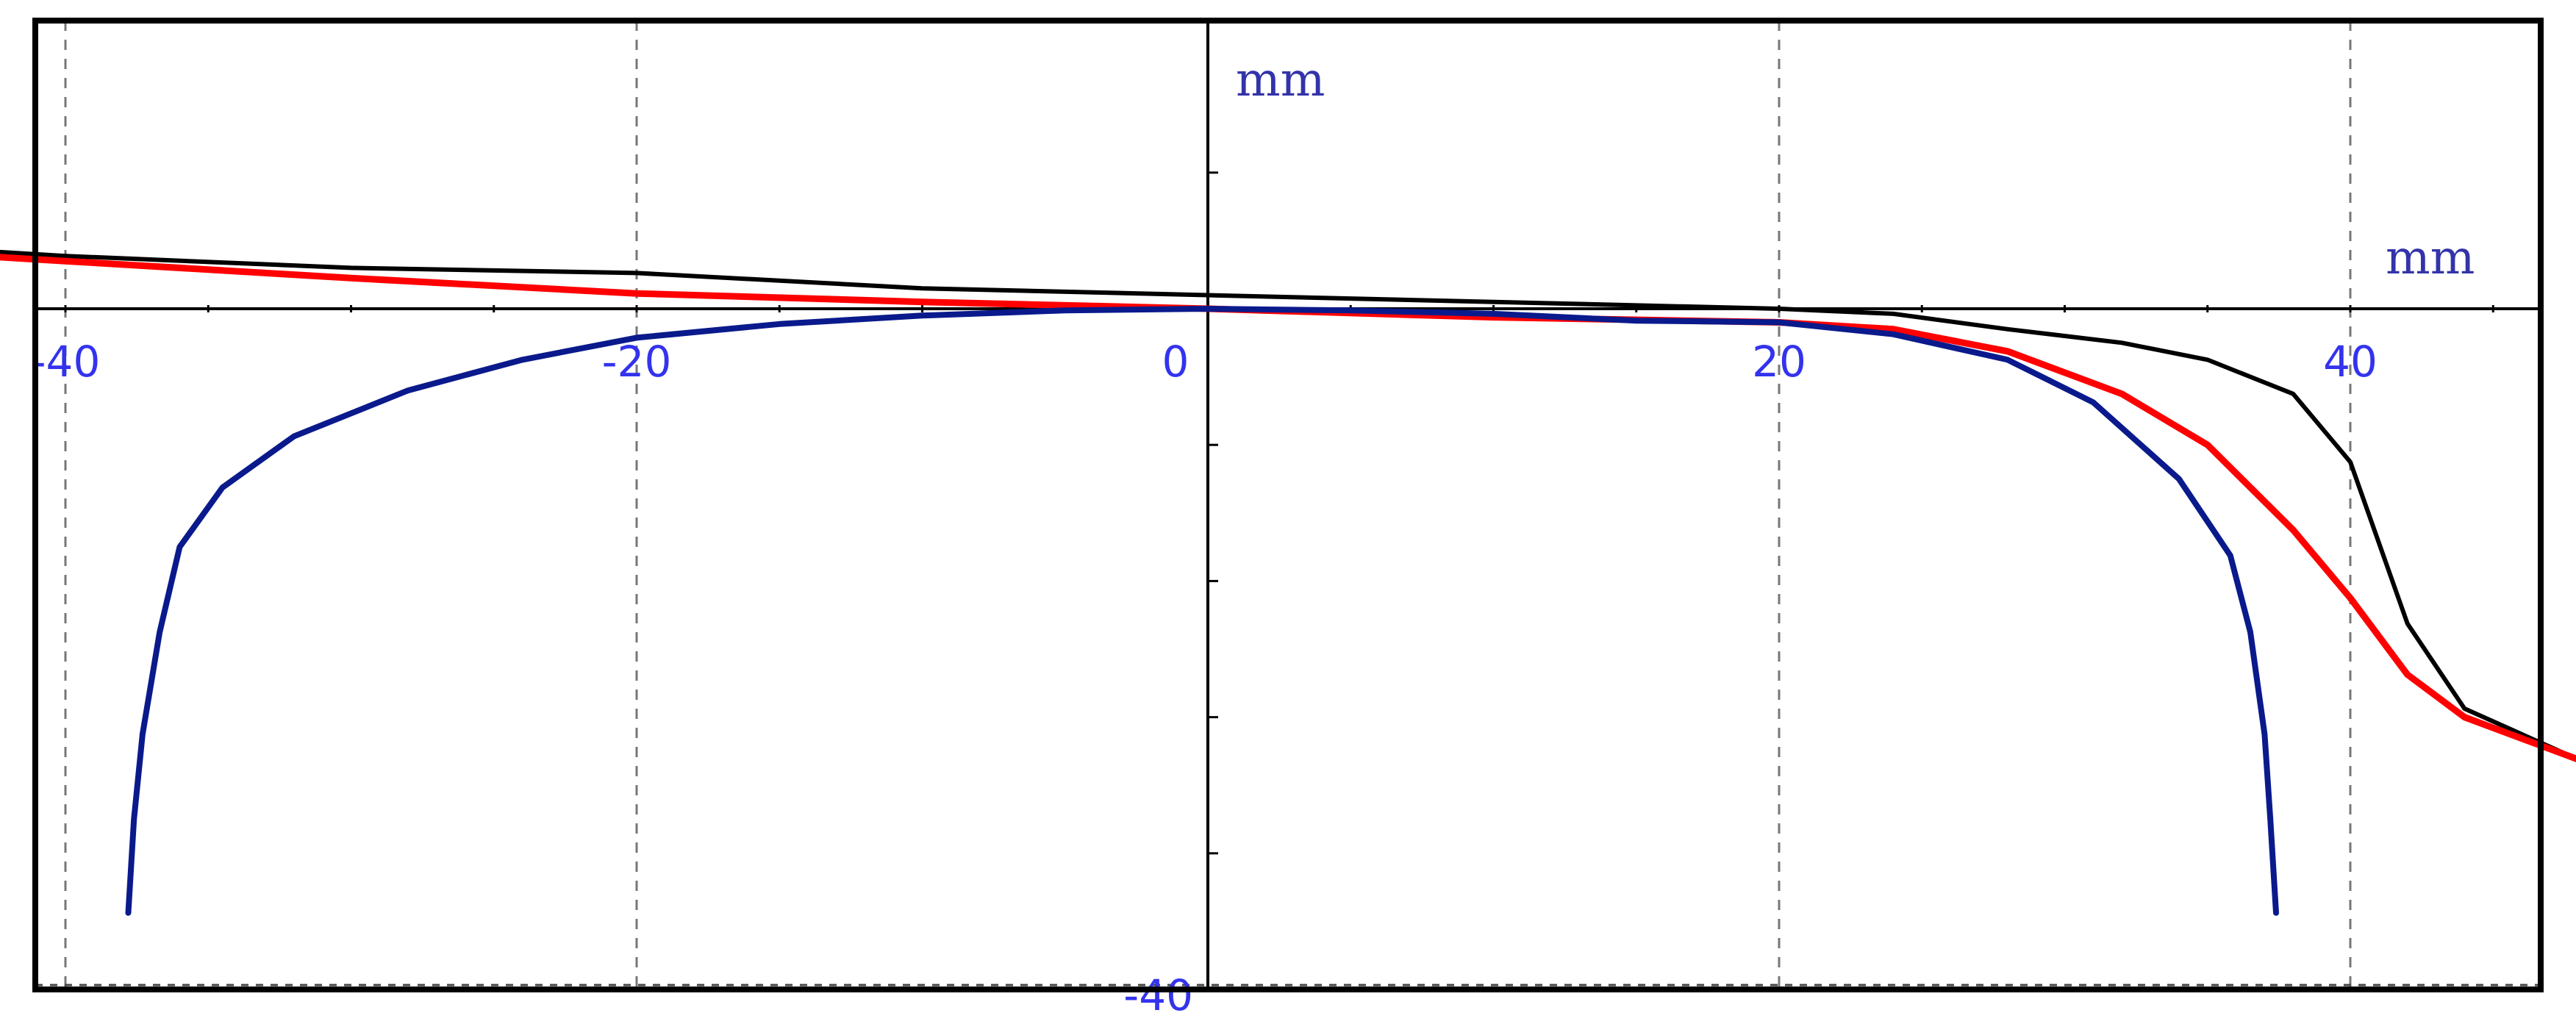 Image resolution: width=2576 pixels, height=1024 pixels. I want to click on y-tick-label: -40, so click(1158, 995).